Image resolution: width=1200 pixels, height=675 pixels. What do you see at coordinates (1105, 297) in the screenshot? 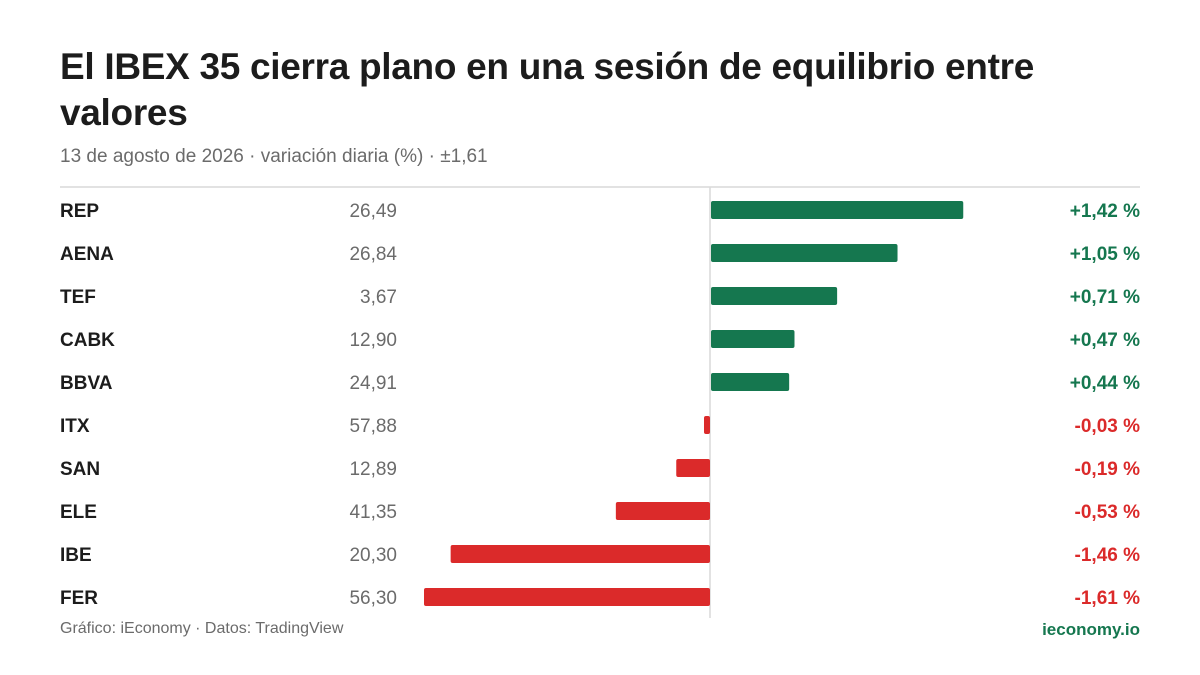
I see `change-label: +0,71 %` at bounding box center [1105, 297].